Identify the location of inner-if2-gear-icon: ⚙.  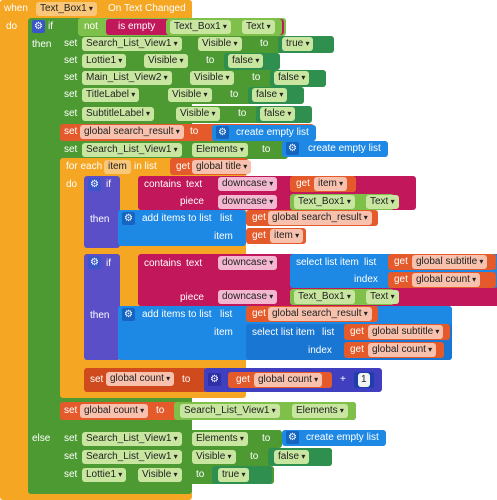
(94, 262).